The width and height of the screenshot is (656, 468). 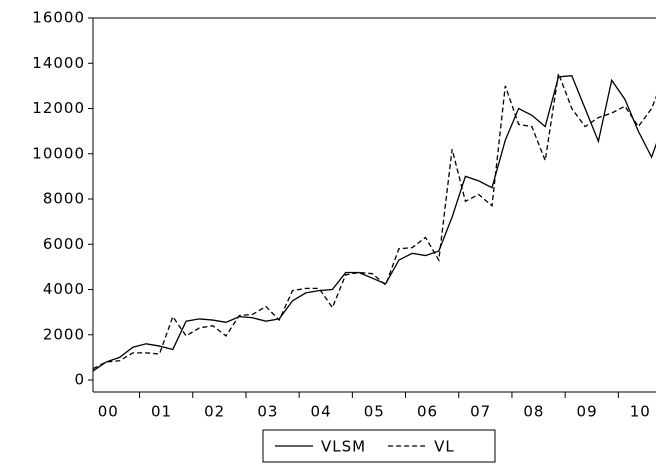 I want to click on x-tick-label: 00, so click(x=108, y=412).